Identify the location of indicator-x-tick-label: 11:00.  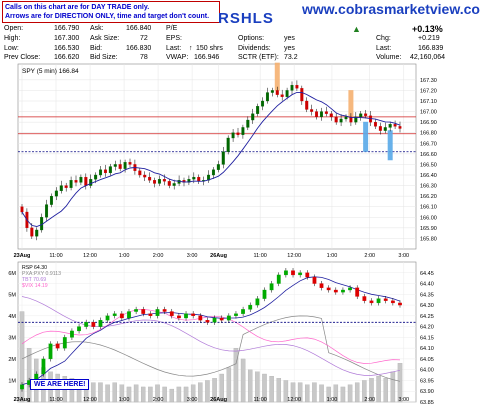
(259, 400).